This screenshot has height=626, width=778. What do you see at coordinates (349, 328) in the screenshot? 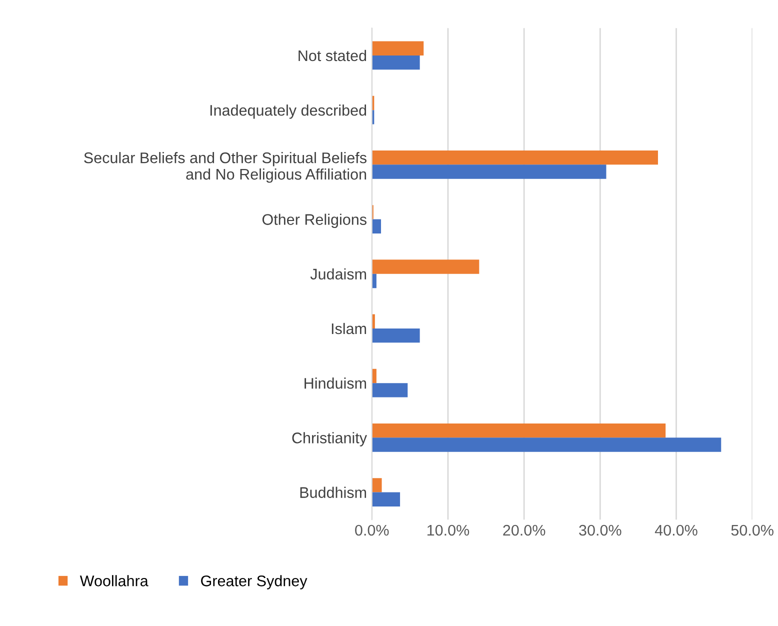
I see `y-tick-label: Islam` at bounding box center [349, 328].